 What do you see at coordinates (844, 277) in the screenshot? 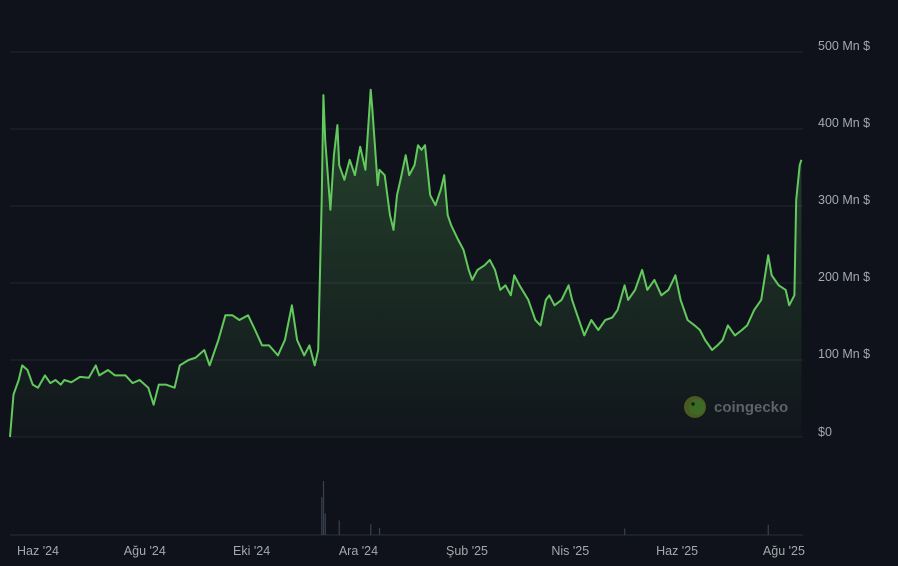
I see `y-tick-label: 200 Mn $` at bounding box center [844, 277].